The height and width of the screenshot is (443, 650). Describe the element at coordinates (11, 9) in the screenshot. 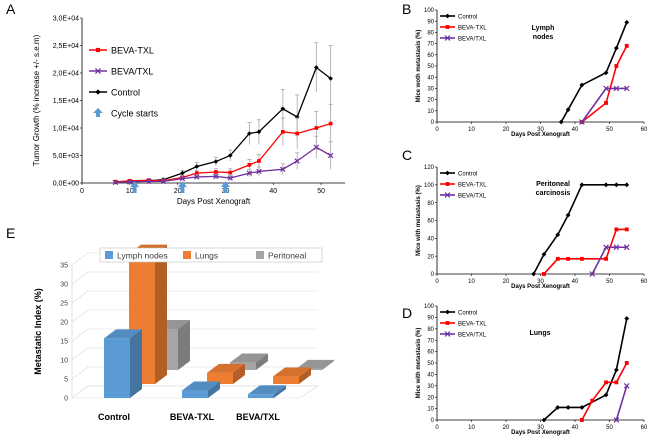

I see `panel-label-A: A` at that location.